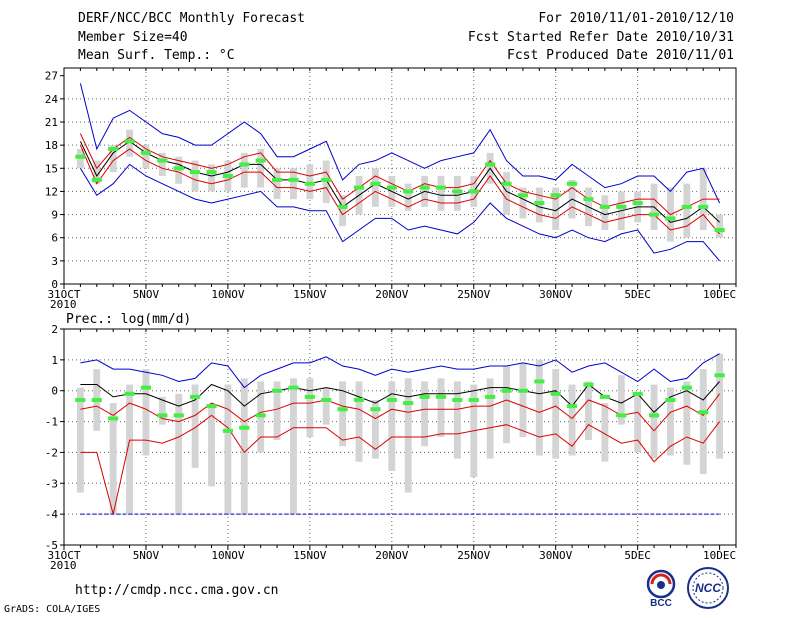 The image size is (800, 618). I want to click on svg-text: NCC, so click(708, 588).